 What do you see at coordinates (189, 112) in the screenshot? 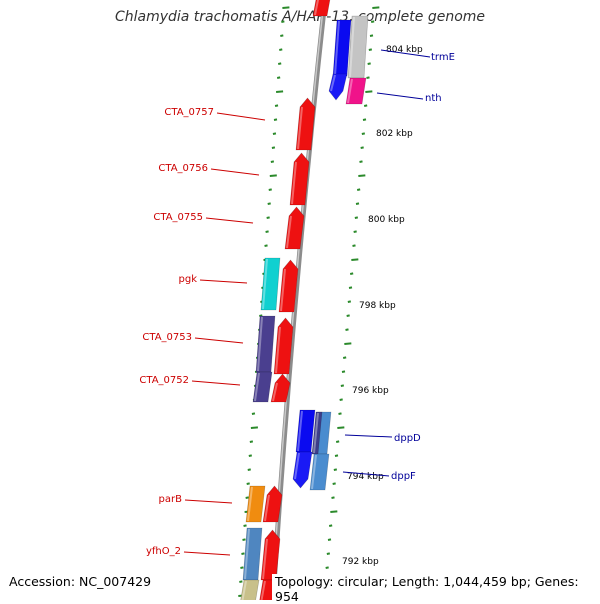
I see `gene-label-cta-0757: CTA_0757` at bounding box center [189, 112].